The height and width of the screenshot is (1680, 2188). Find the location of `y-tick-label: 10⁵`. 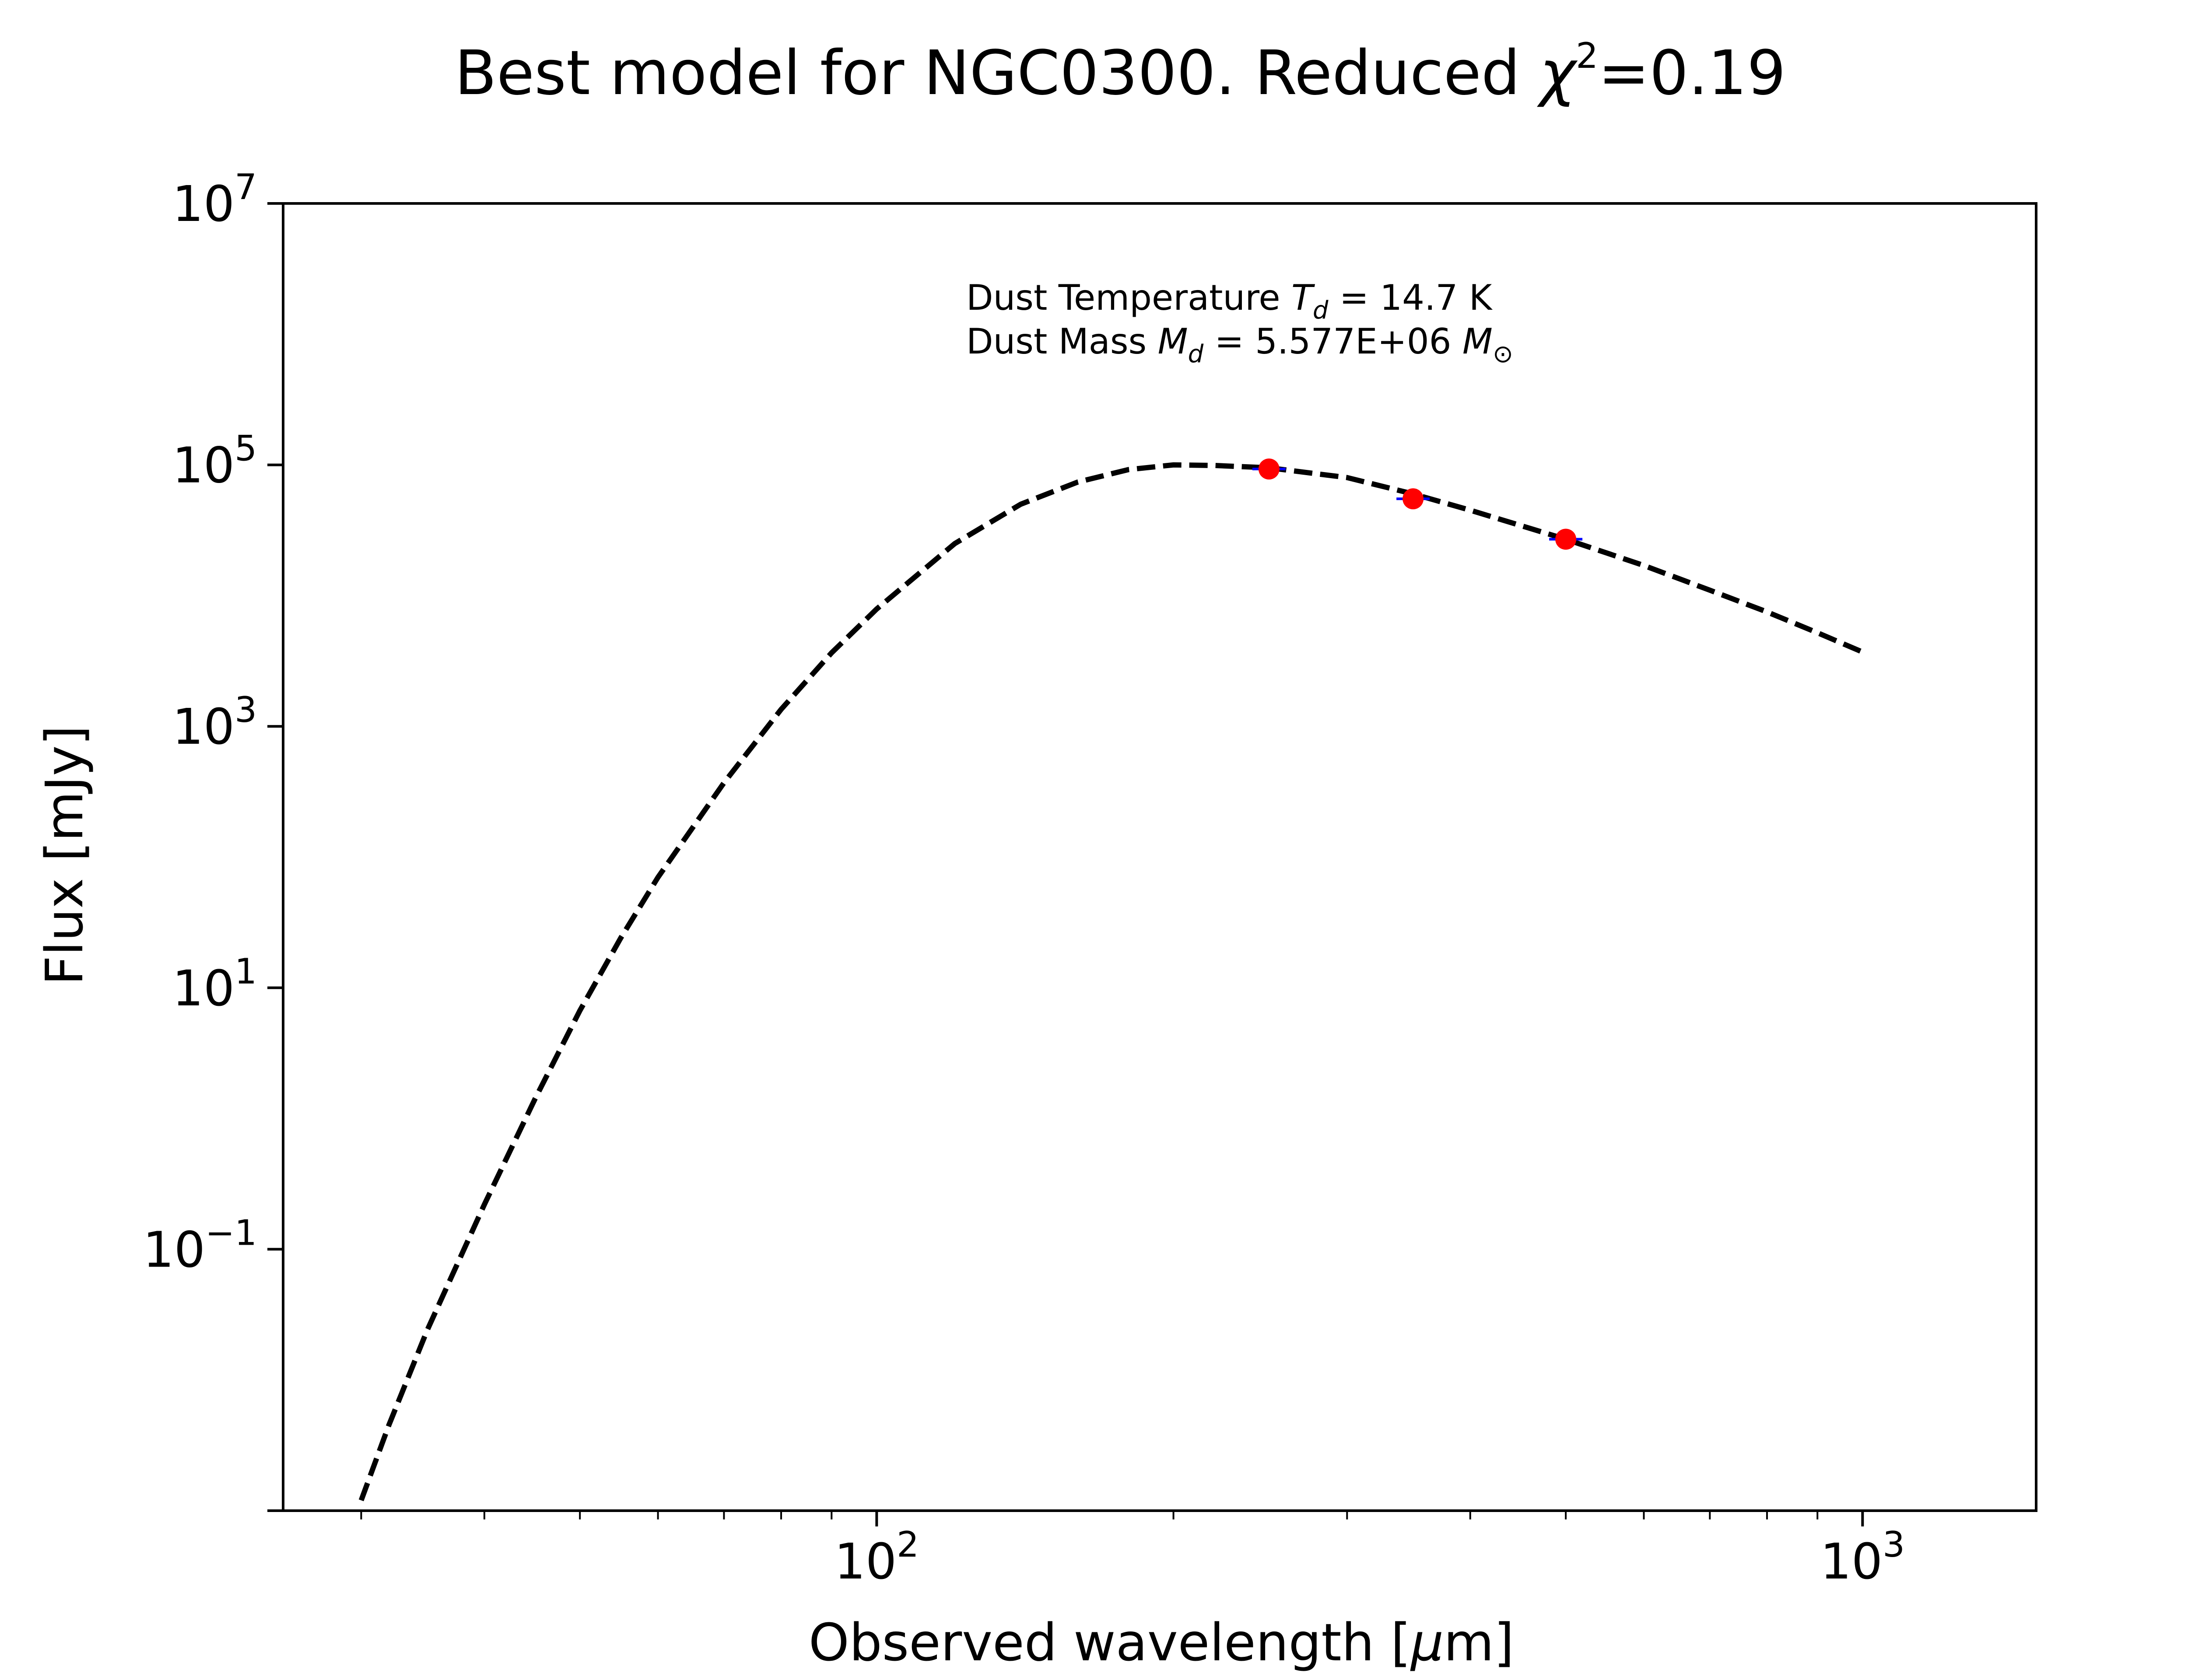

y-tick-label: 10⁵ is located at coordinates (215, 461).